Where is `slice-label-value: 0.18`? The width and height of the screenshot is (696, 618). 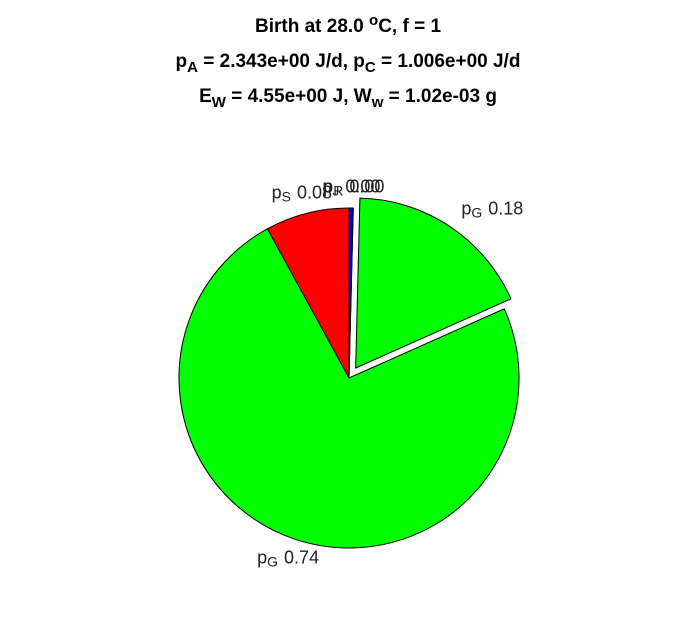
slice-label-value: 0.18 is located at coordinates (505, 208).